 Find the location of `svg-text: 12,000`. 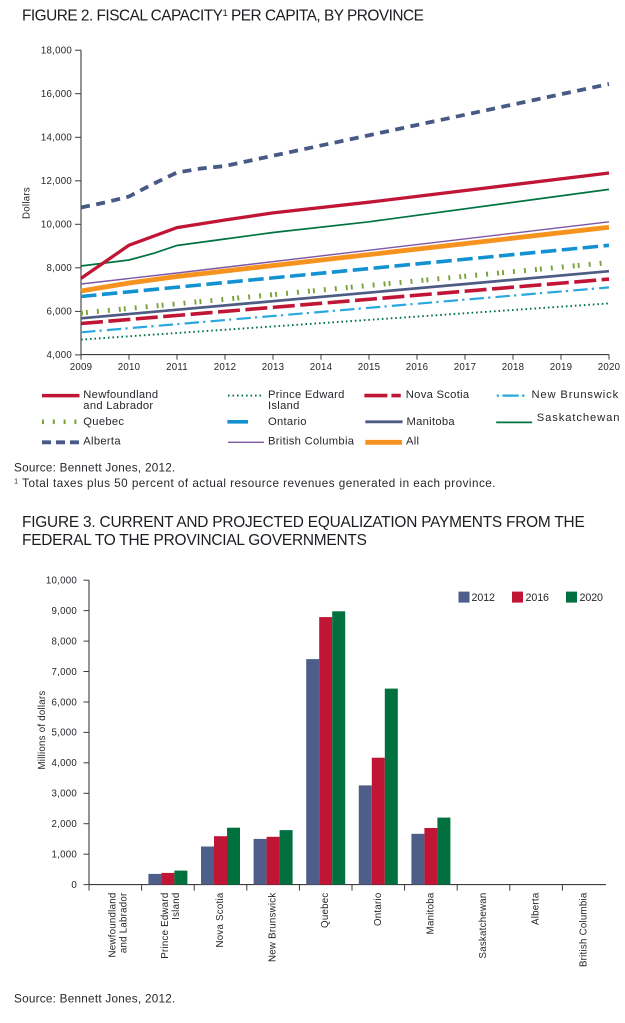

svg-text: 12,000 is located at coordinates (56, 181).